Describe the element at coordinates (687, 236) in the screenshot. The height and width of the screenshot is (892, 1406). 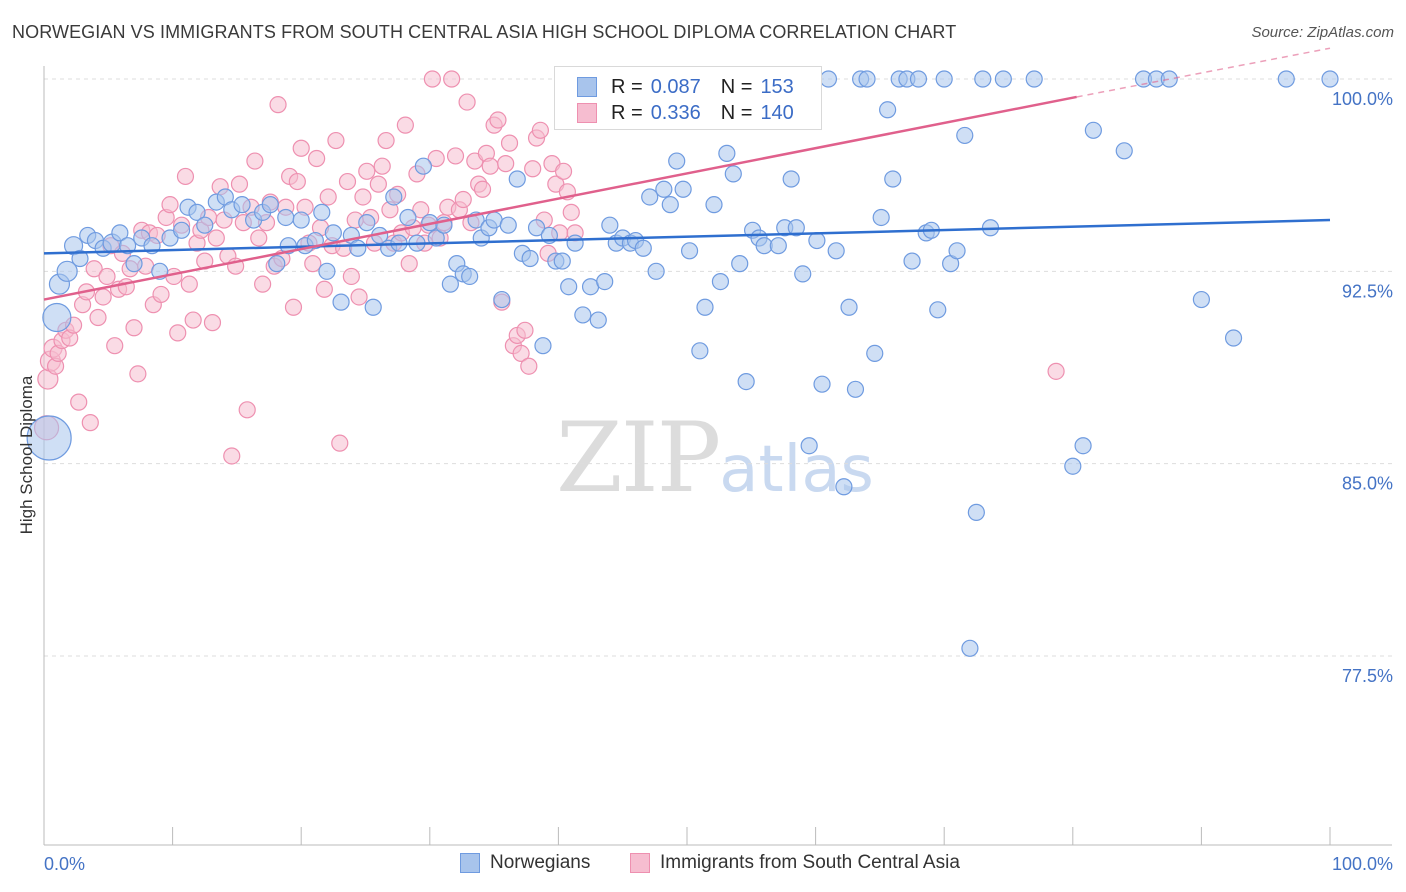
I see `norwegian-trendline` at that location.